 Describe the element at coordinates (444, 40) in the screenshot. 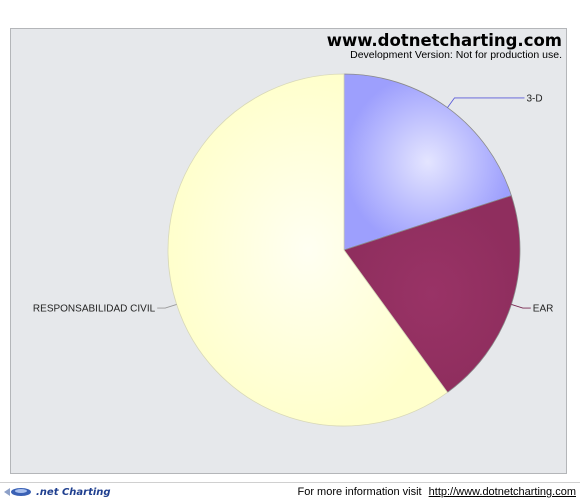

I see `watermark-title: www.dotnetcharting.com` at that location.